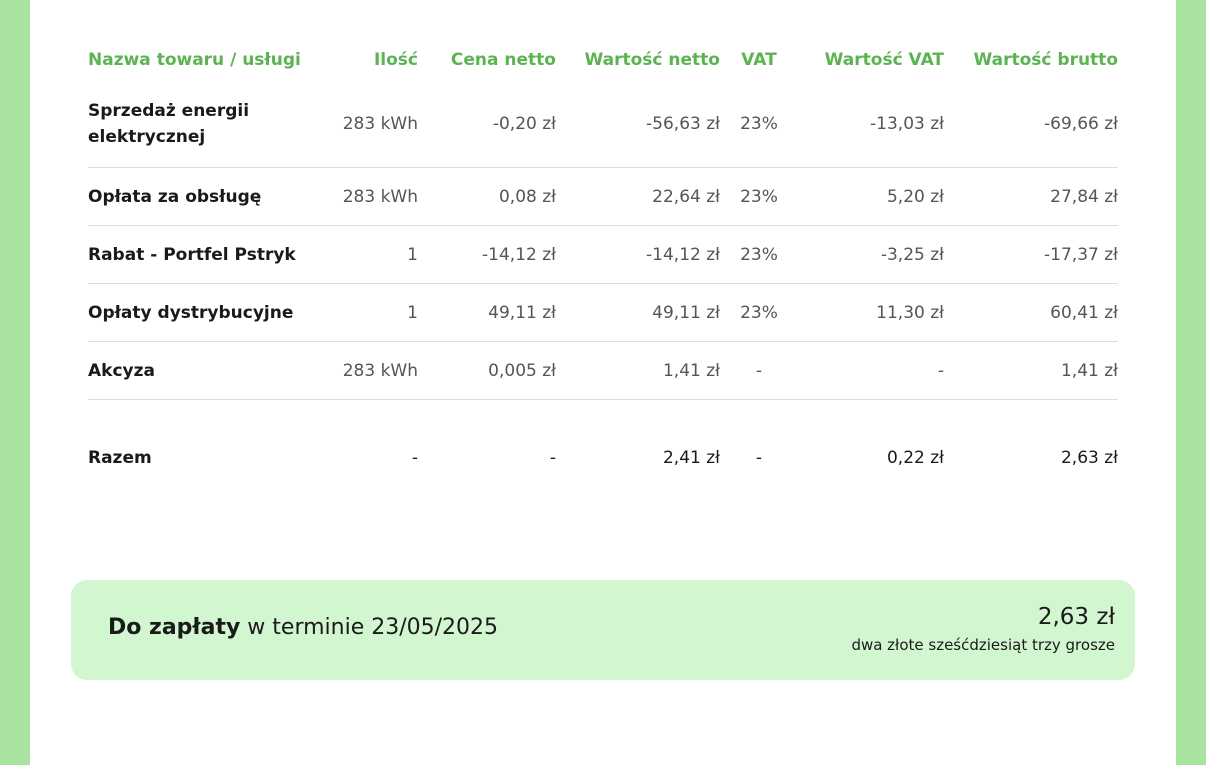 Image resolution: width=1206 pixels, height=765 pixels. What do you see at coordinates (194, 60) in the screenshot?
I see `header-name: Nazwa towaru / usługi` at bounding box center [194, 60].